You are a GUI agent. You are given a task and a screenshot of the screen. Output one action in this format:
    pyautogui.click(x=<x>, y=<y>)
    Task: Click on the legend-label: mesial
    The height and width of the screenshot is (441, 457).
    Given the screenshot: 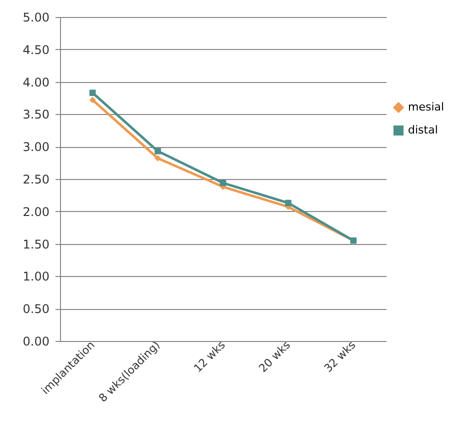 What is the action you would take?
    pyautogui.click(x=426, y=107)
    